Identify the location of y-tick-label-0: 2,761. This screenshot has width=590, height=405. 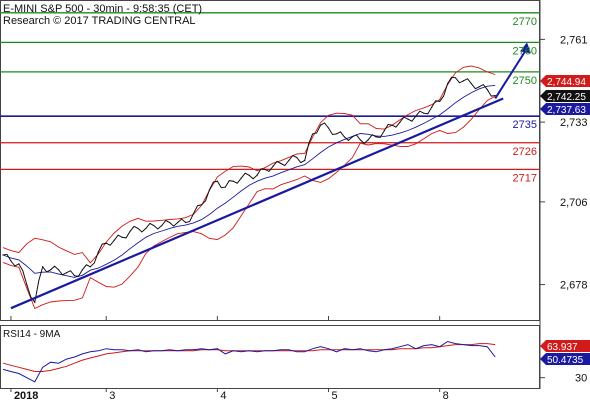
(574, 40).